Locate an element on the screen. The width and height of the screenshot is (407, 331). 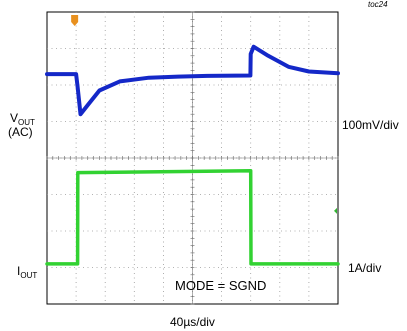
iout-sub: OUT is located at coordinates (29, 275).